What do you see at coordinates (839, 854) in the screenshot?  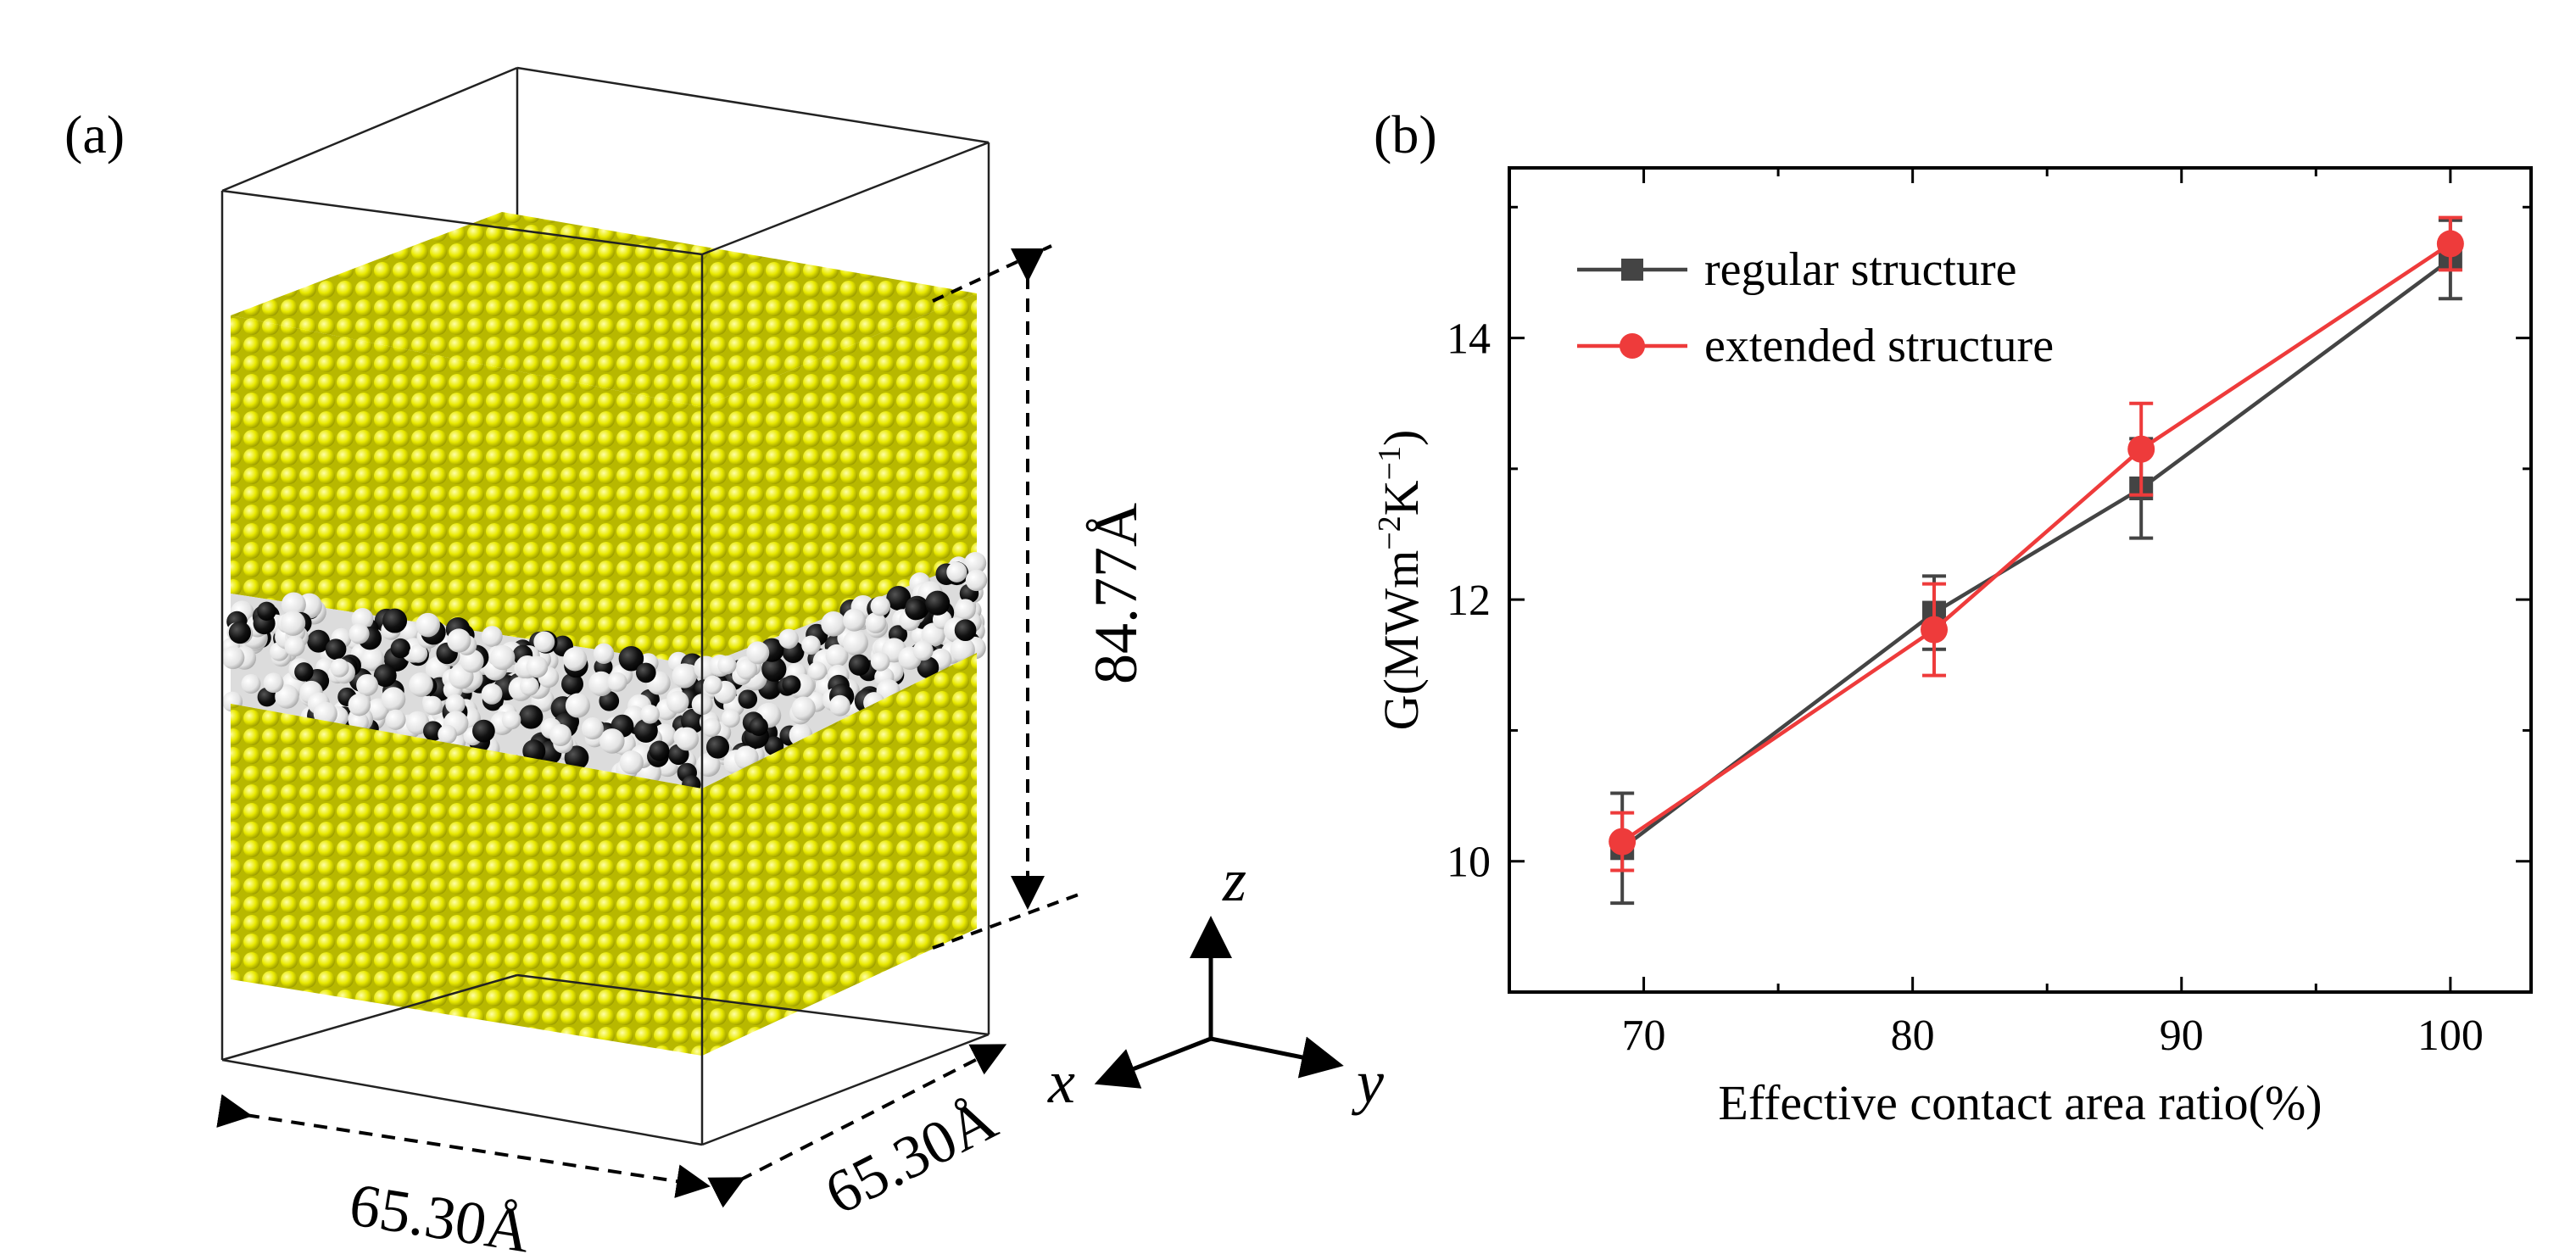 I see `gold-bottom-right-face` at bounding box center [839, 854].